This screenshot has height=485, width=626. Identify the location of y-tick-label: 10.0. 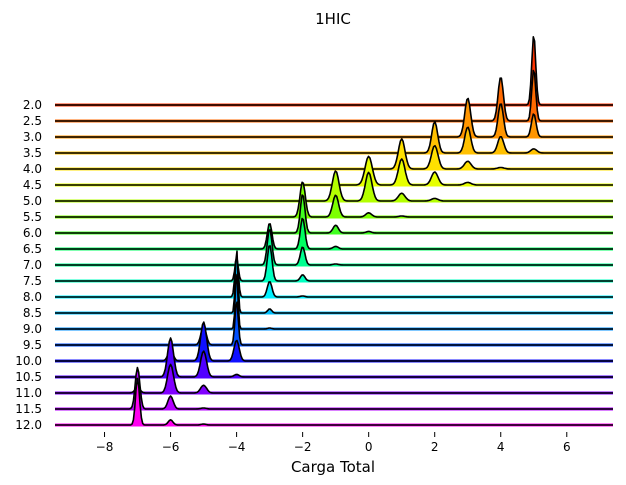
(28, 361).